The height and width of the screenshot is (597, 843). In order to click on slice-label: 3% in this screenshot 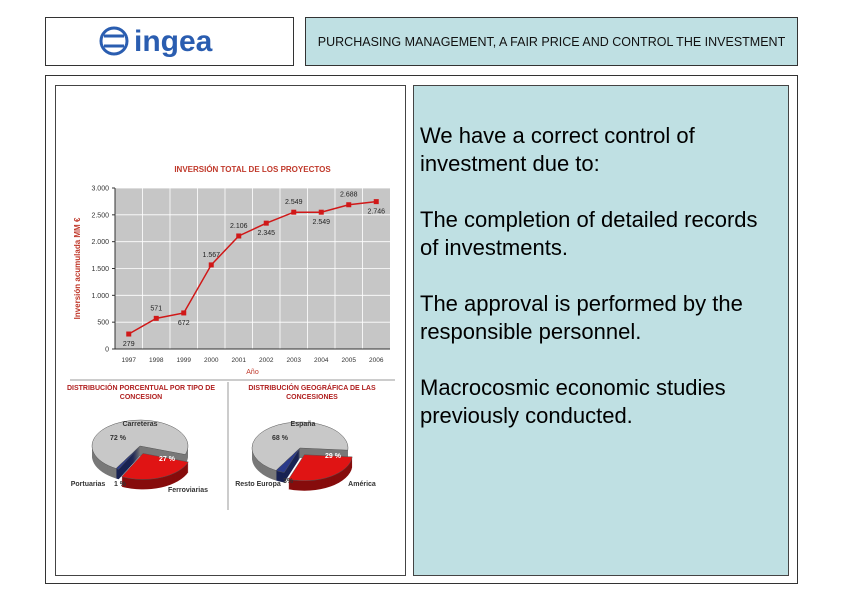, I will do `click(288, 481)`.